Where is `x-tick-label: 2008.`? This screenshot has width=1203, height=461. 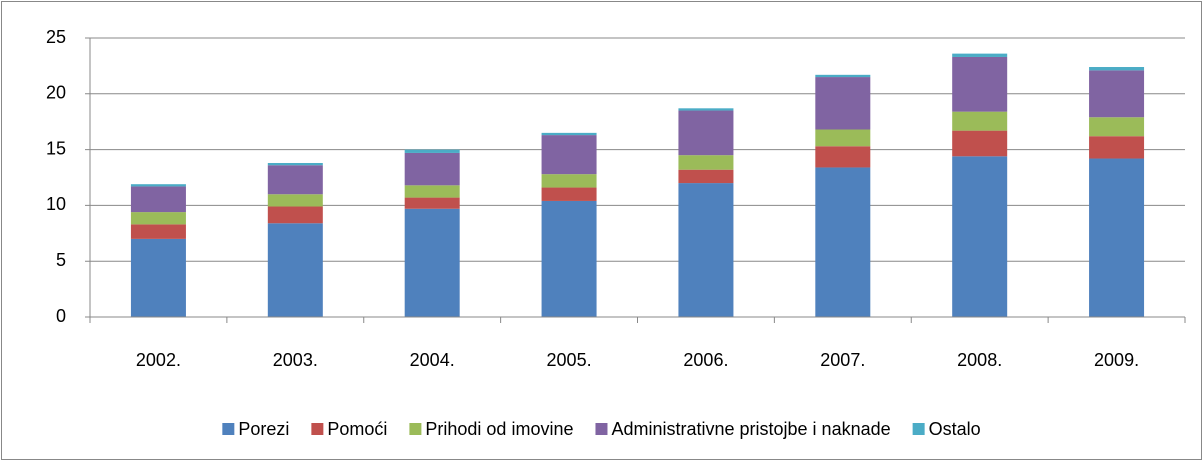 x-tick-label: 2008. is located at coordinates (979, 360).